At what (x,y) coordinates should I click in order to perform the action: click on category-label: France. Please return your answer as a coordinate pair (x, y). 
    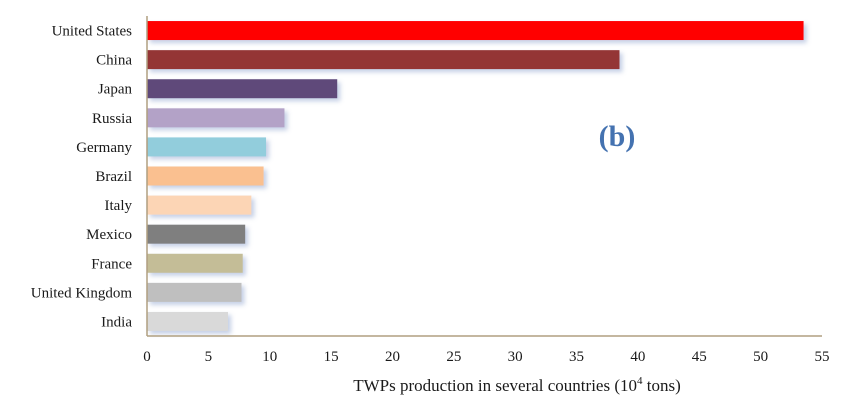
    Looking at the image, I should click on (111, 264).